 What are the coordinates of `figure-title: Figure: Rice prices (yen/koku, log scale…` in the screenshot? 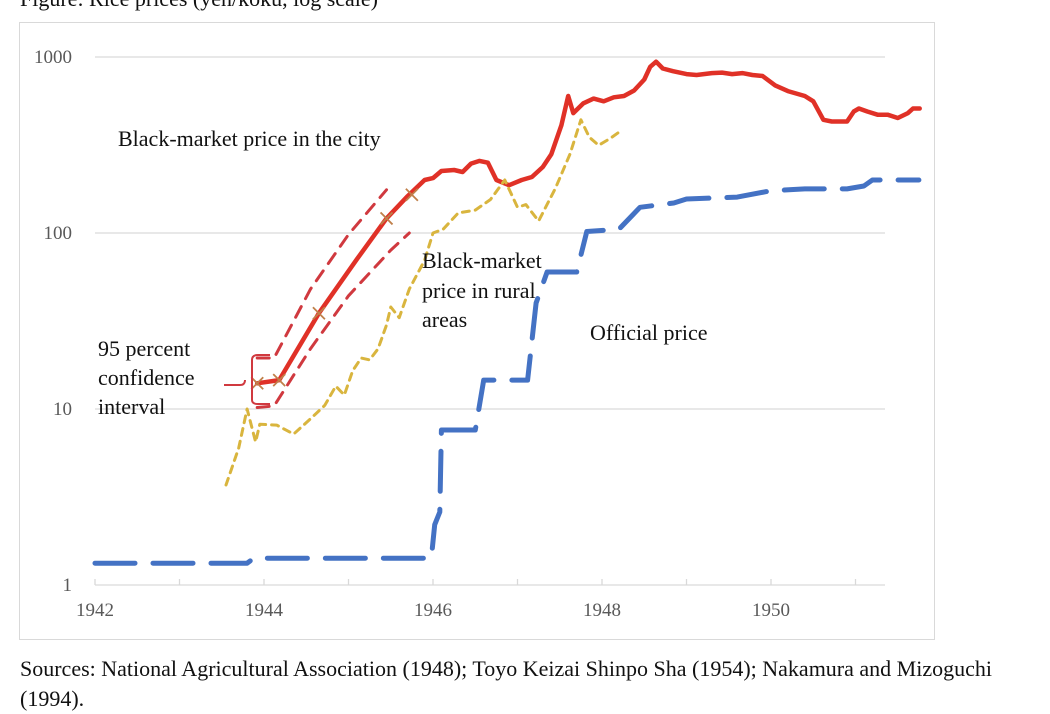 It's located at (199, 6).